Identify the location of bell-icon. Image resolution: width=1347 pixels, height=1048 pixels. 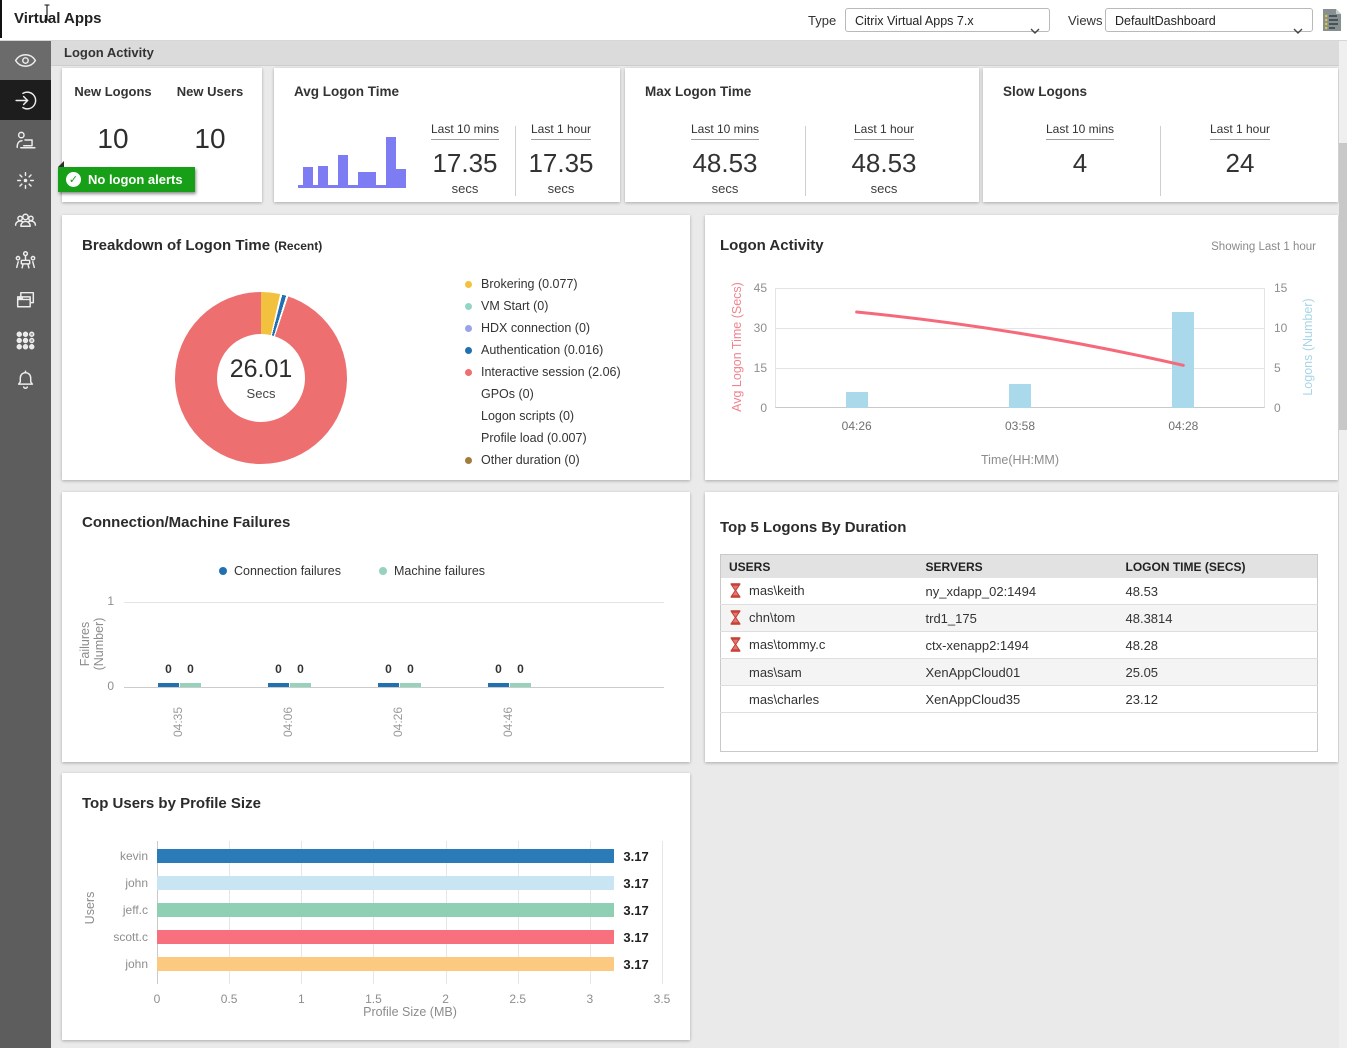
(25, 379).